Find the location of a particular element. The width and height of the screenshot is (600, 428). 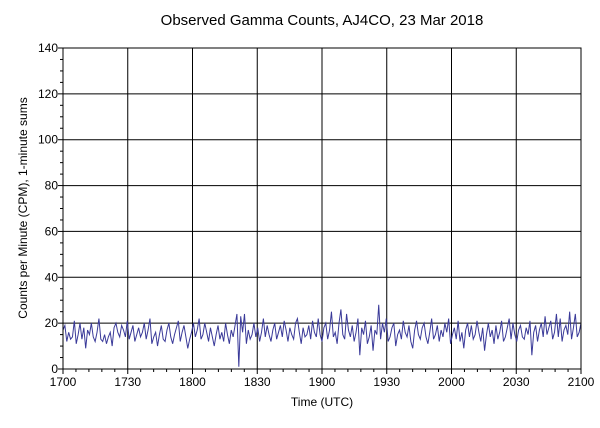

series-line is located at coordinates (322, 335).